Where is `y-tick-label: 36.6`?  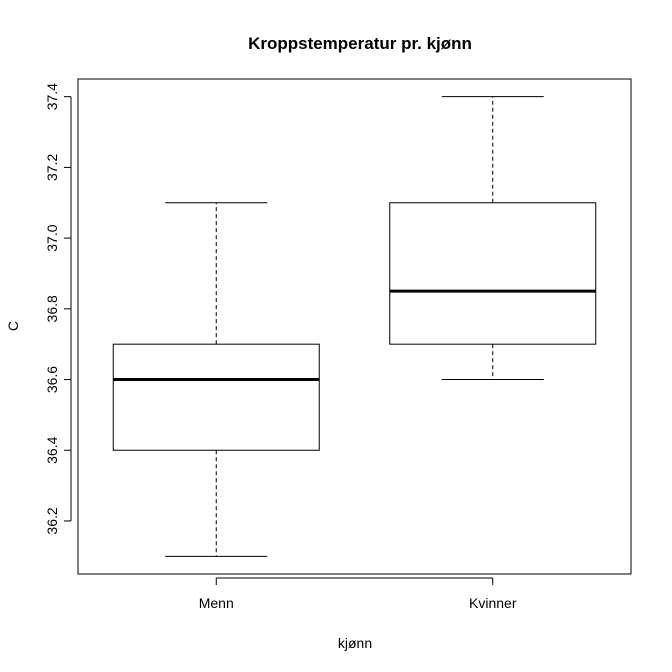
y-tick-label: 36.6 is located at coordinates (52, 379).